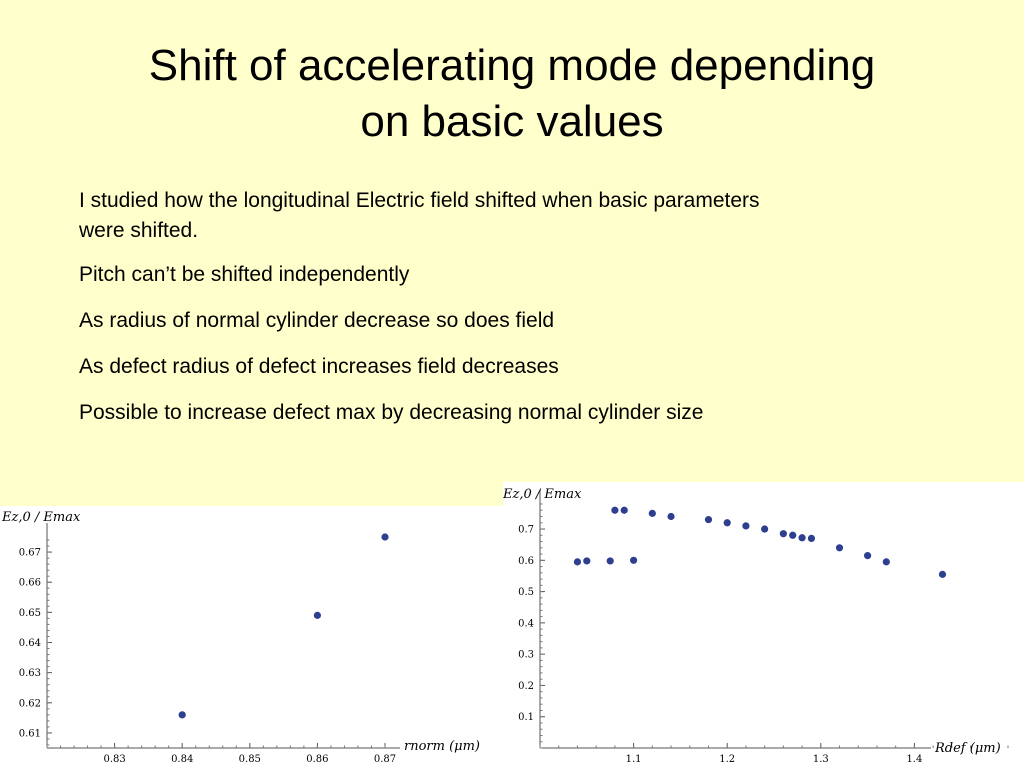  What do you see at coordinates (385, 759) in the screenshot?
I see `rnorm-x-tick-label-4: 0.87` at bounding box center [385, 759].